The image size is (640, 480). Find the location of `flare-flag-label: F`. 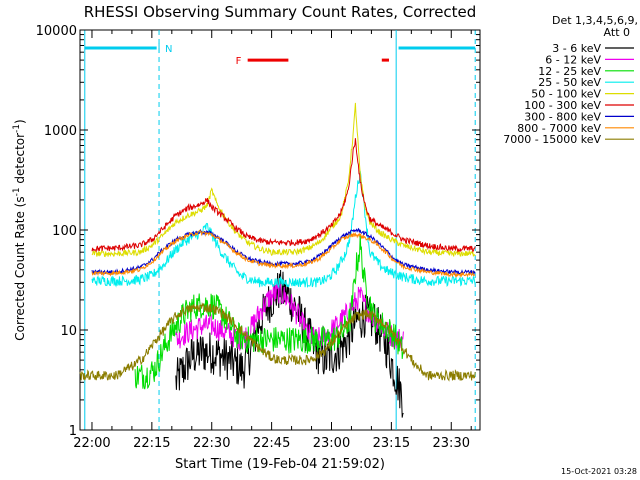

flare-flag-label: F is located at coordinates (239, 61).